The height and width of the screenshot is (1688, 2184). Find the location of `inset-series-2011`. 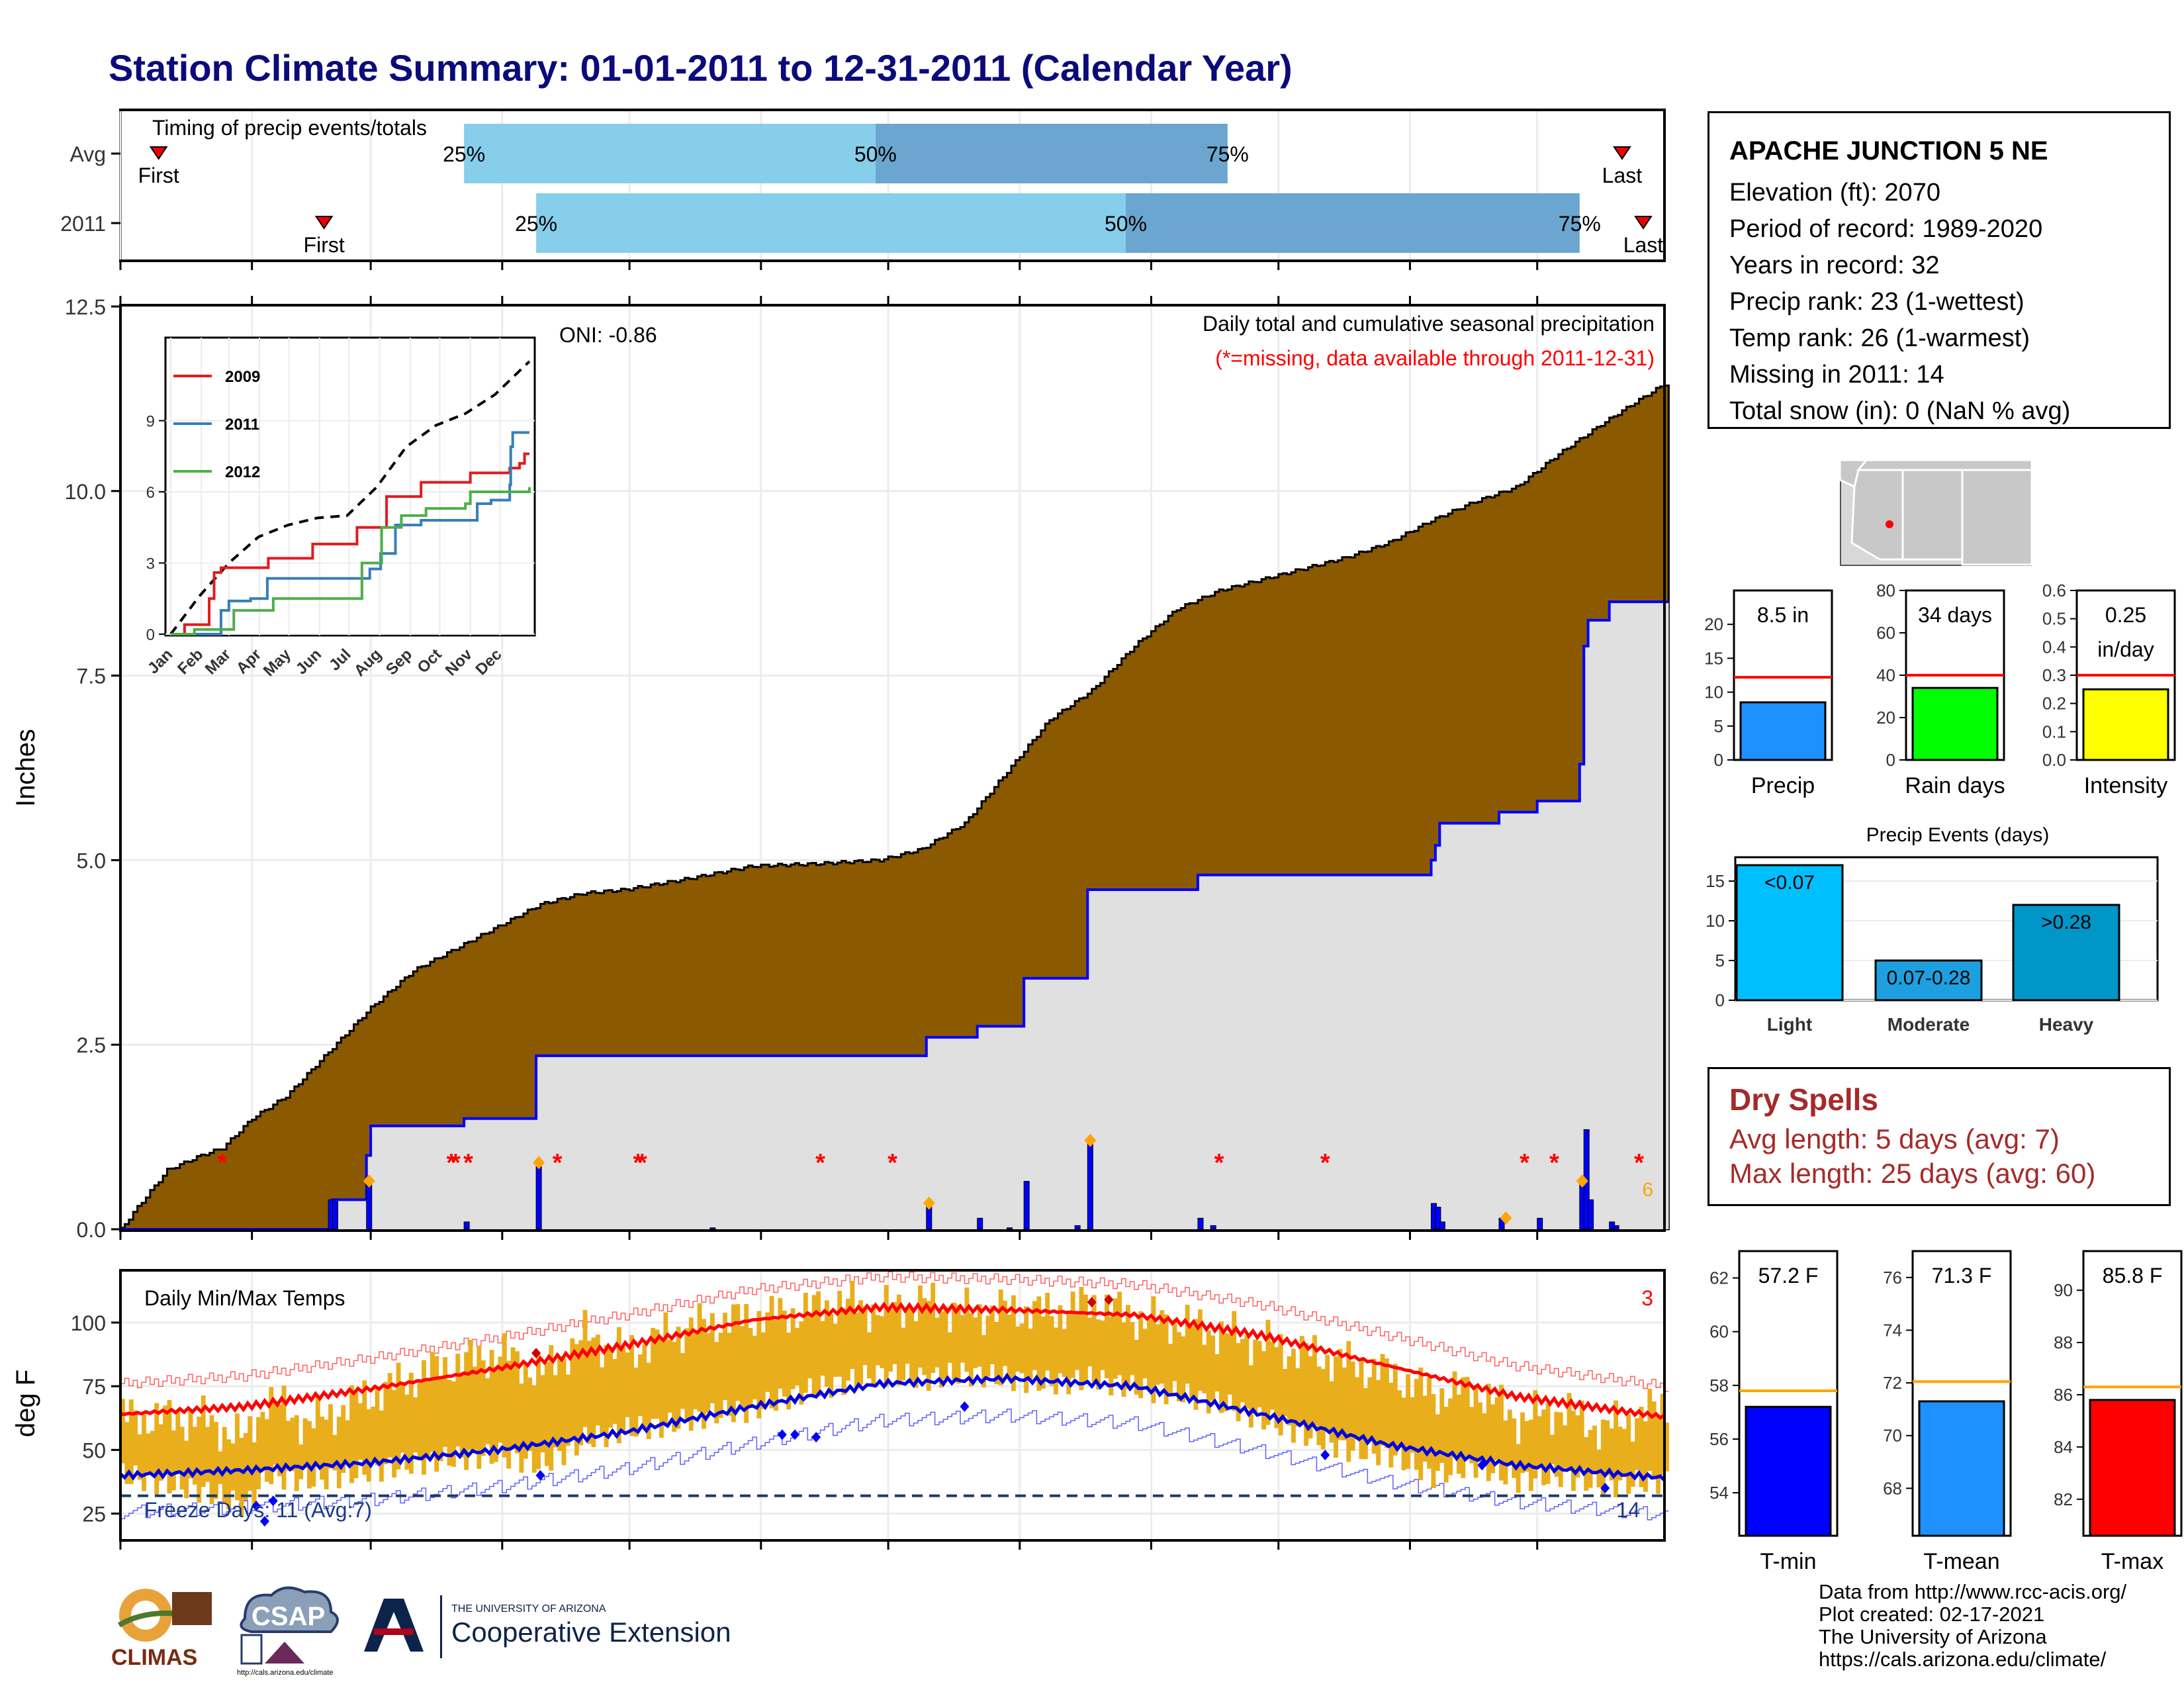

inset-series-2011 is located at coordinates (350, 533).